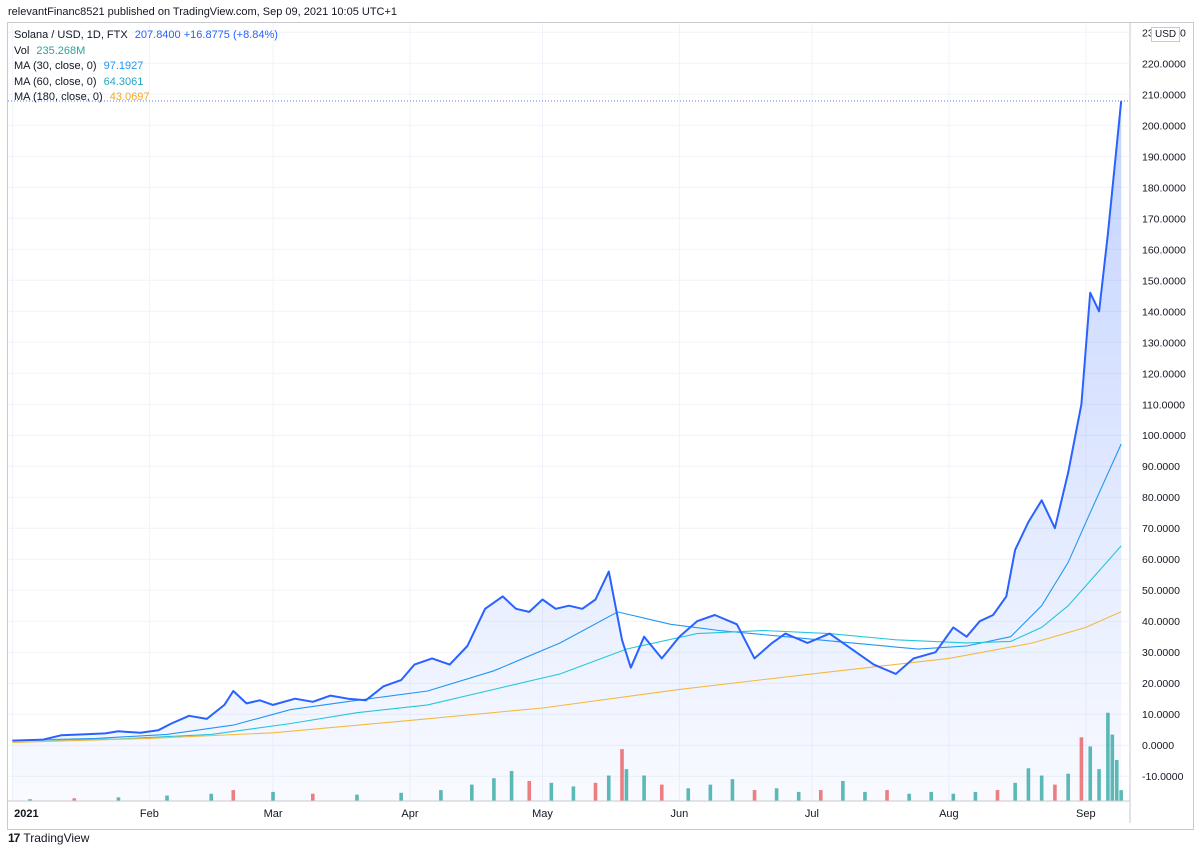 This screenshot has height=853, width=1200. I want to click on y-tick-label: 90.0000, so click(1161, 467).